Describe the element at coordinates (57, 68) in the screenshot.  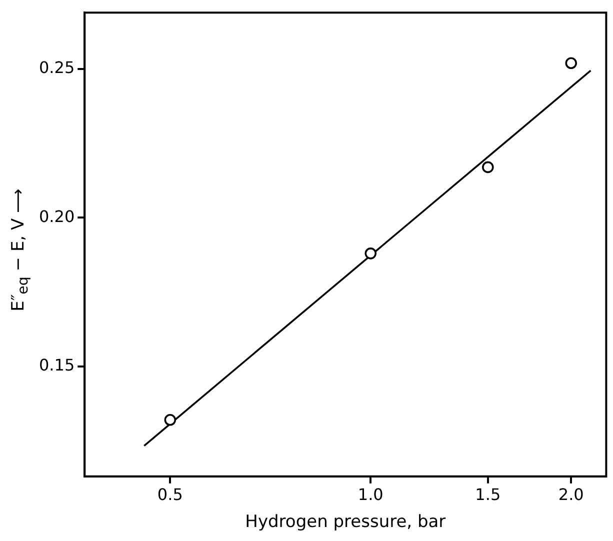
I see `y-tick-label: 0.25` at that location.